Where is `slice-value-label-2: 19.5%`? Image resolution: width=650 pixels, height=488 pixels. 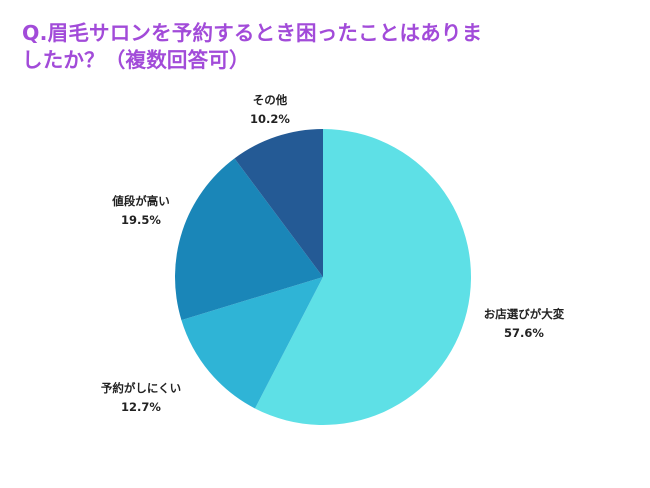 slice-value-label-2: 19.5% is located at coordinates (141, 220).